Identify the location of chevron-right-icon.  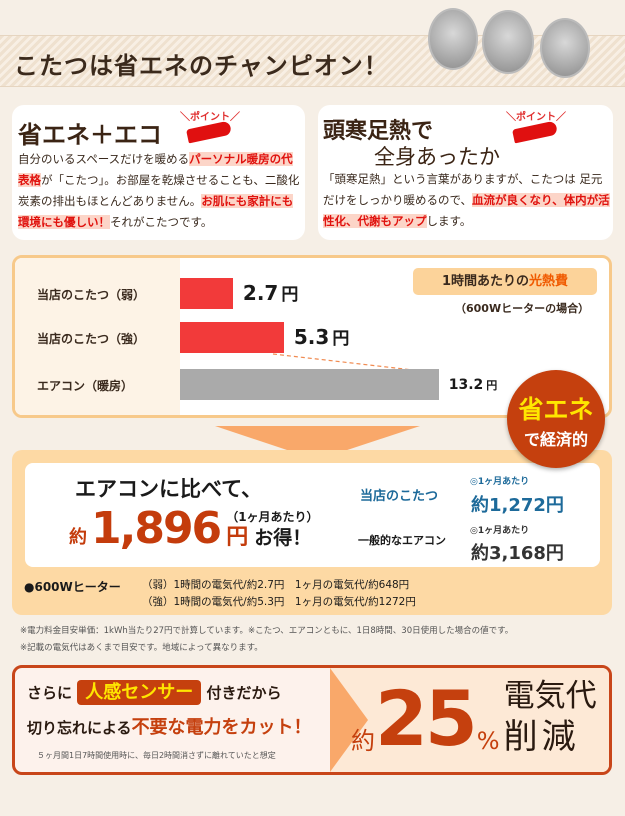
(349, 720).